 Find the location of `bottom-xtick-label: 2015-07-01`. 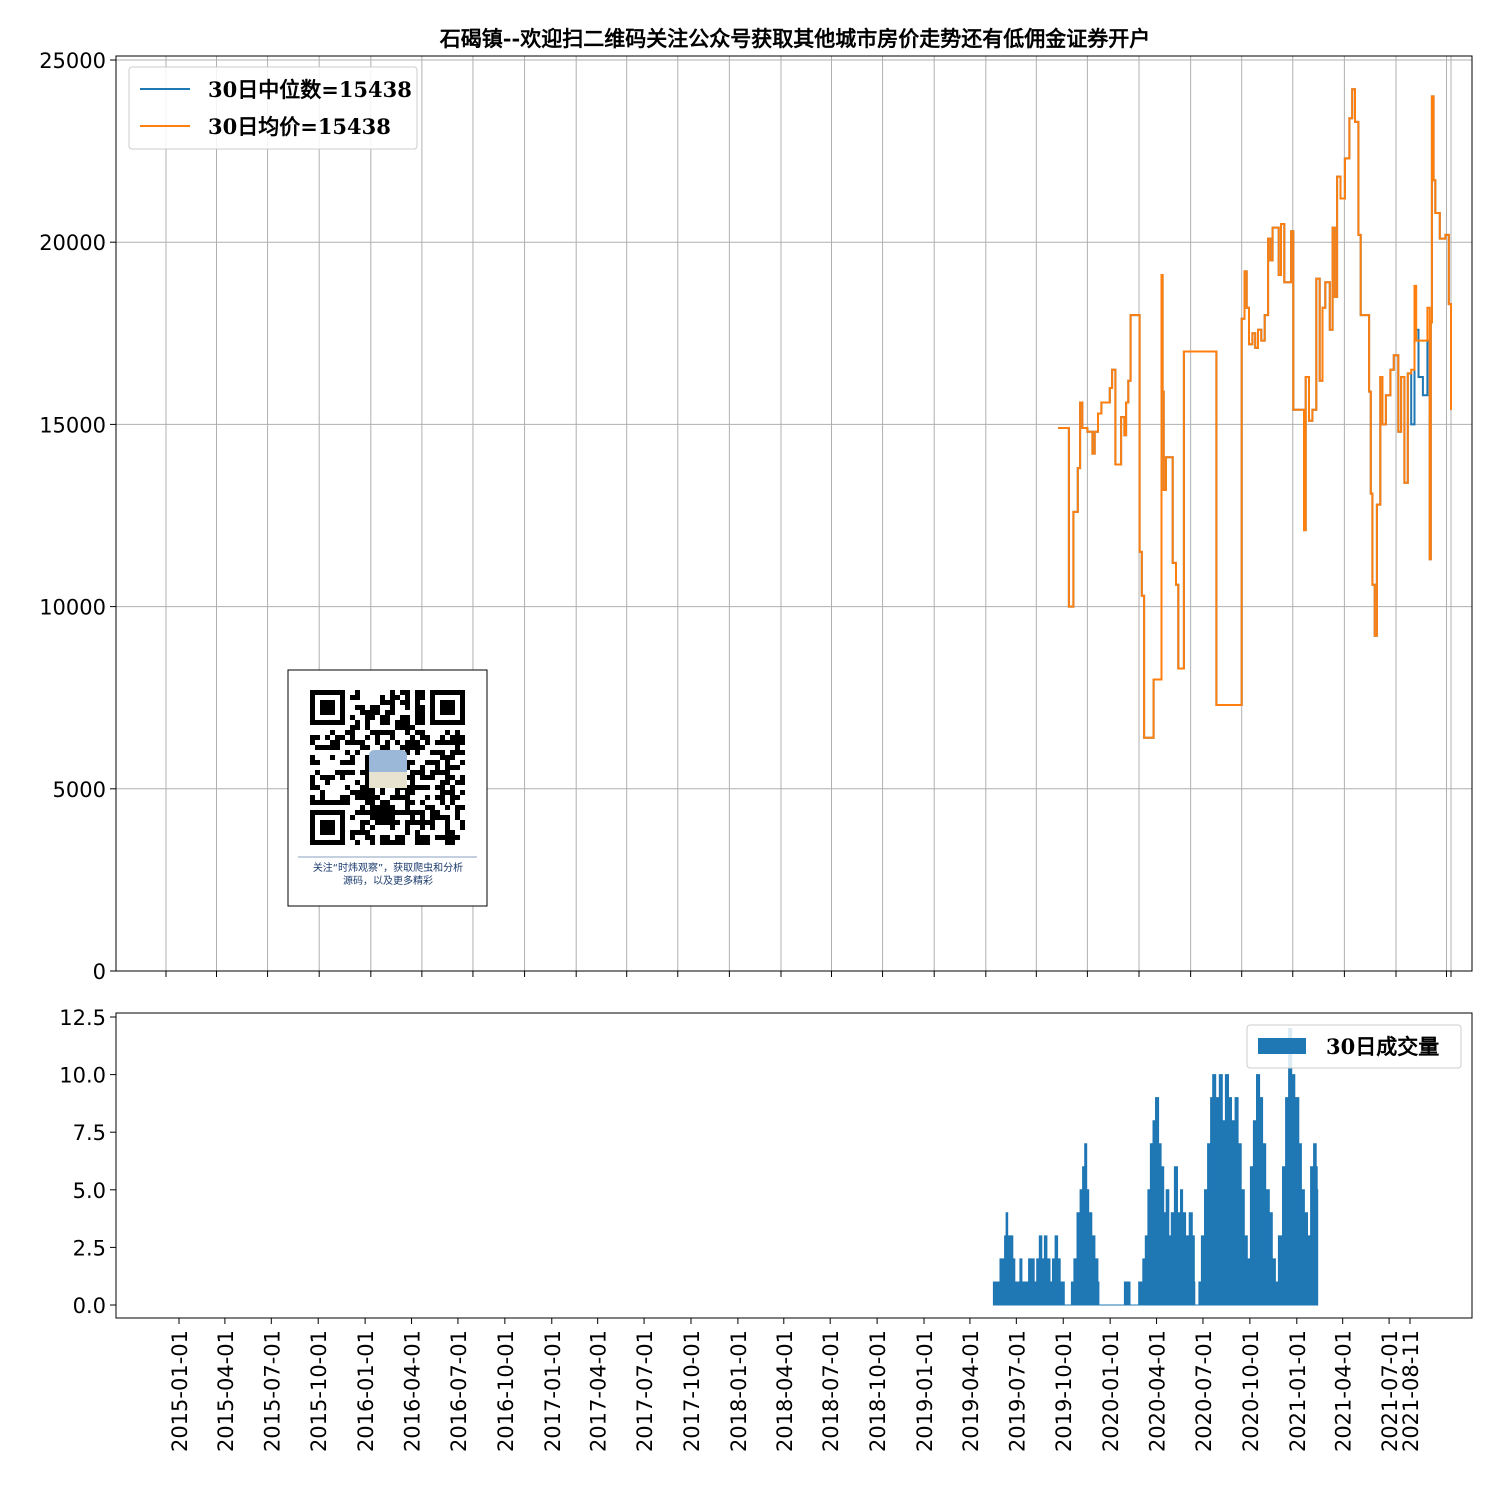

bottom-xtick-label: 2015-07-01 is located at coordinates (272, 1391).